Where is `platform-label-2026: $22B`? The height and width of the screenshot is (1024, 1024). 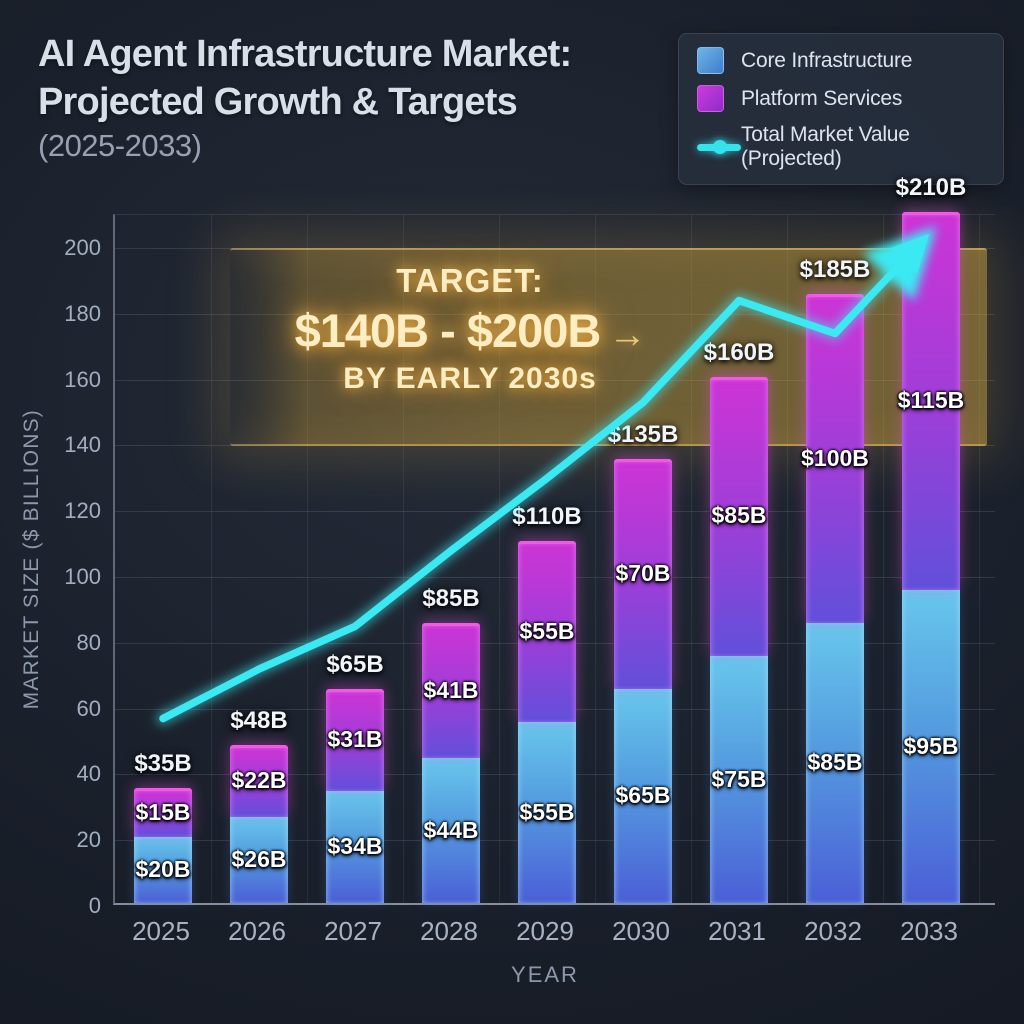
platform-label-2026: $22B is located at coordinates (259, 780).